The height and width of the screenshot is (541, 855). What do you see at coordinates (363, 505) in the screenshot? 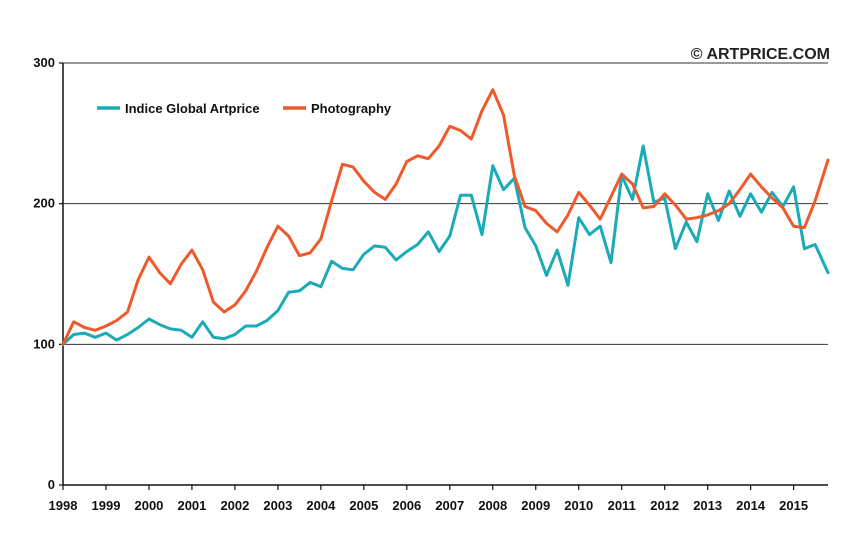
I see `x-tick-label: 2005` at bounding box center [363, 505].